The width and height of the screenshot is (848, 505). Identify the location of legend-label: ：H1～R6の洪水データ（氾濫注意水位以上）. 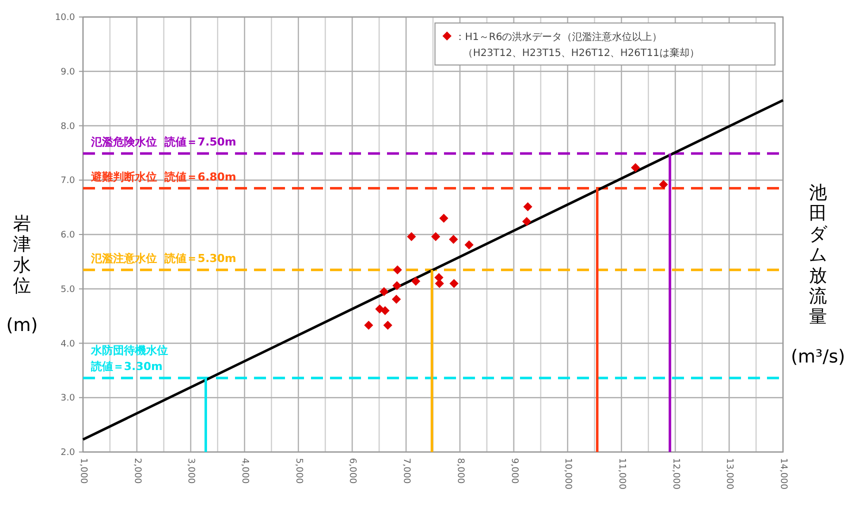
(558, 37).